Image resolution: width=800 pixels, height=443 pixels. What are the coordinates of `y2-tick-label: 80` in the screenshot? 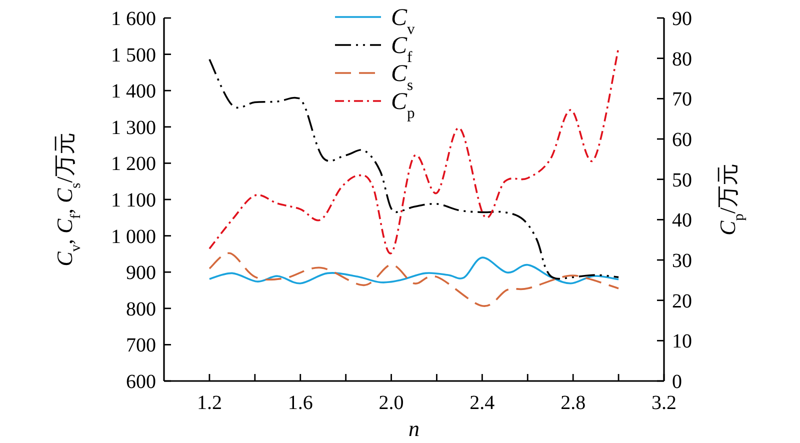 It's located at (682, 59).